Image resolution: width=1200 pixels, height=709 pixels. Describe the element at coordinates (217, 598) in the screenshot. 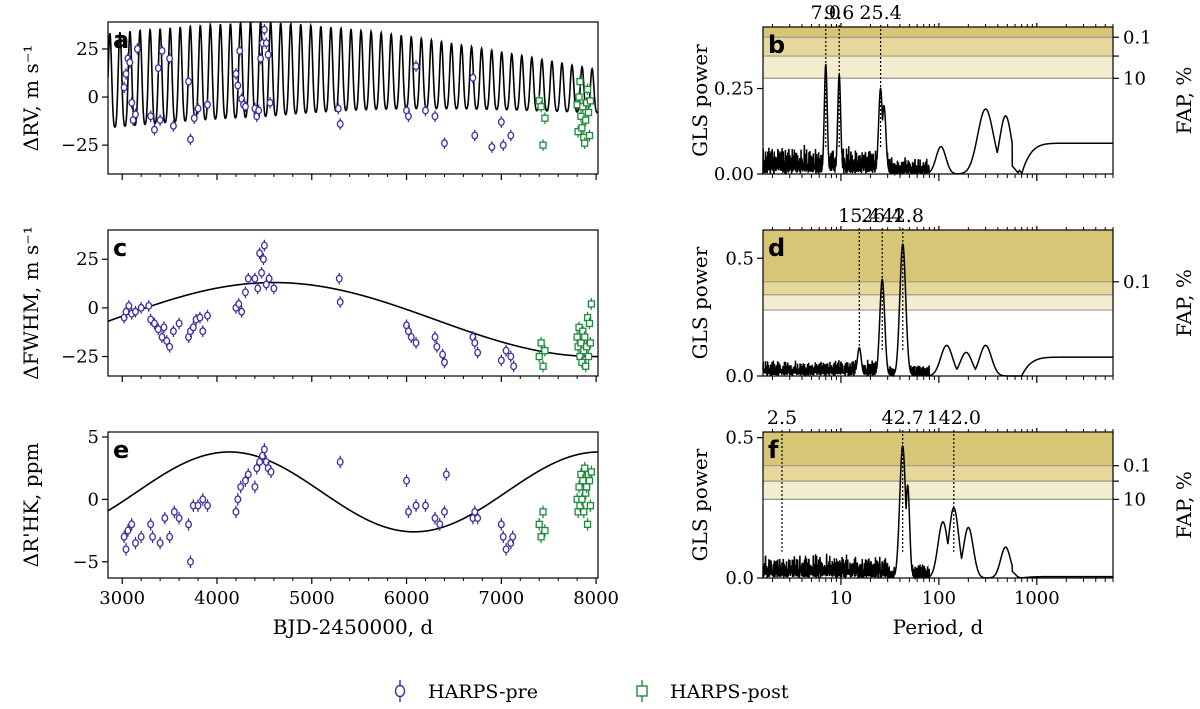

I see `x-tick-label: 4000` at that location.